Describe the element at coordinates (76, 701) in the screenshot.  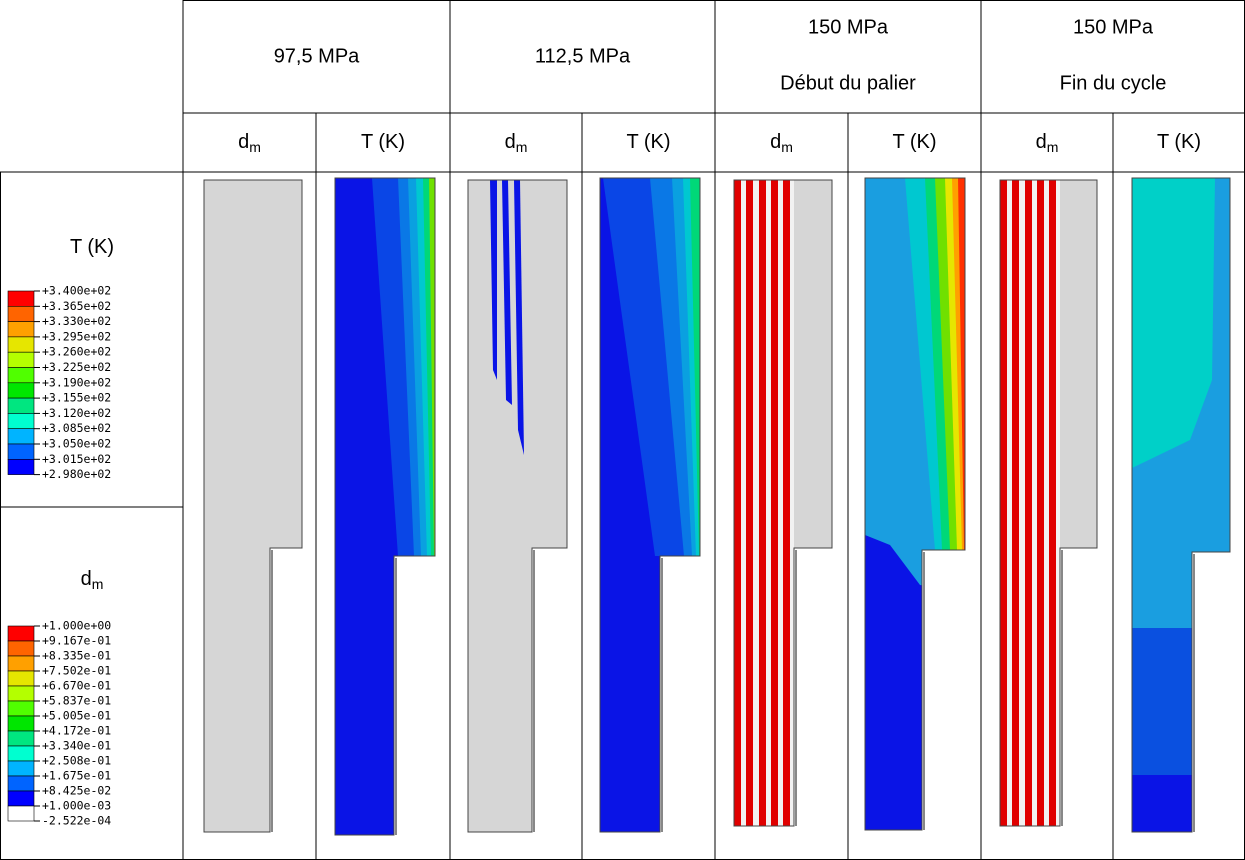
I see `legend-label: +5.837e-01` at that location.